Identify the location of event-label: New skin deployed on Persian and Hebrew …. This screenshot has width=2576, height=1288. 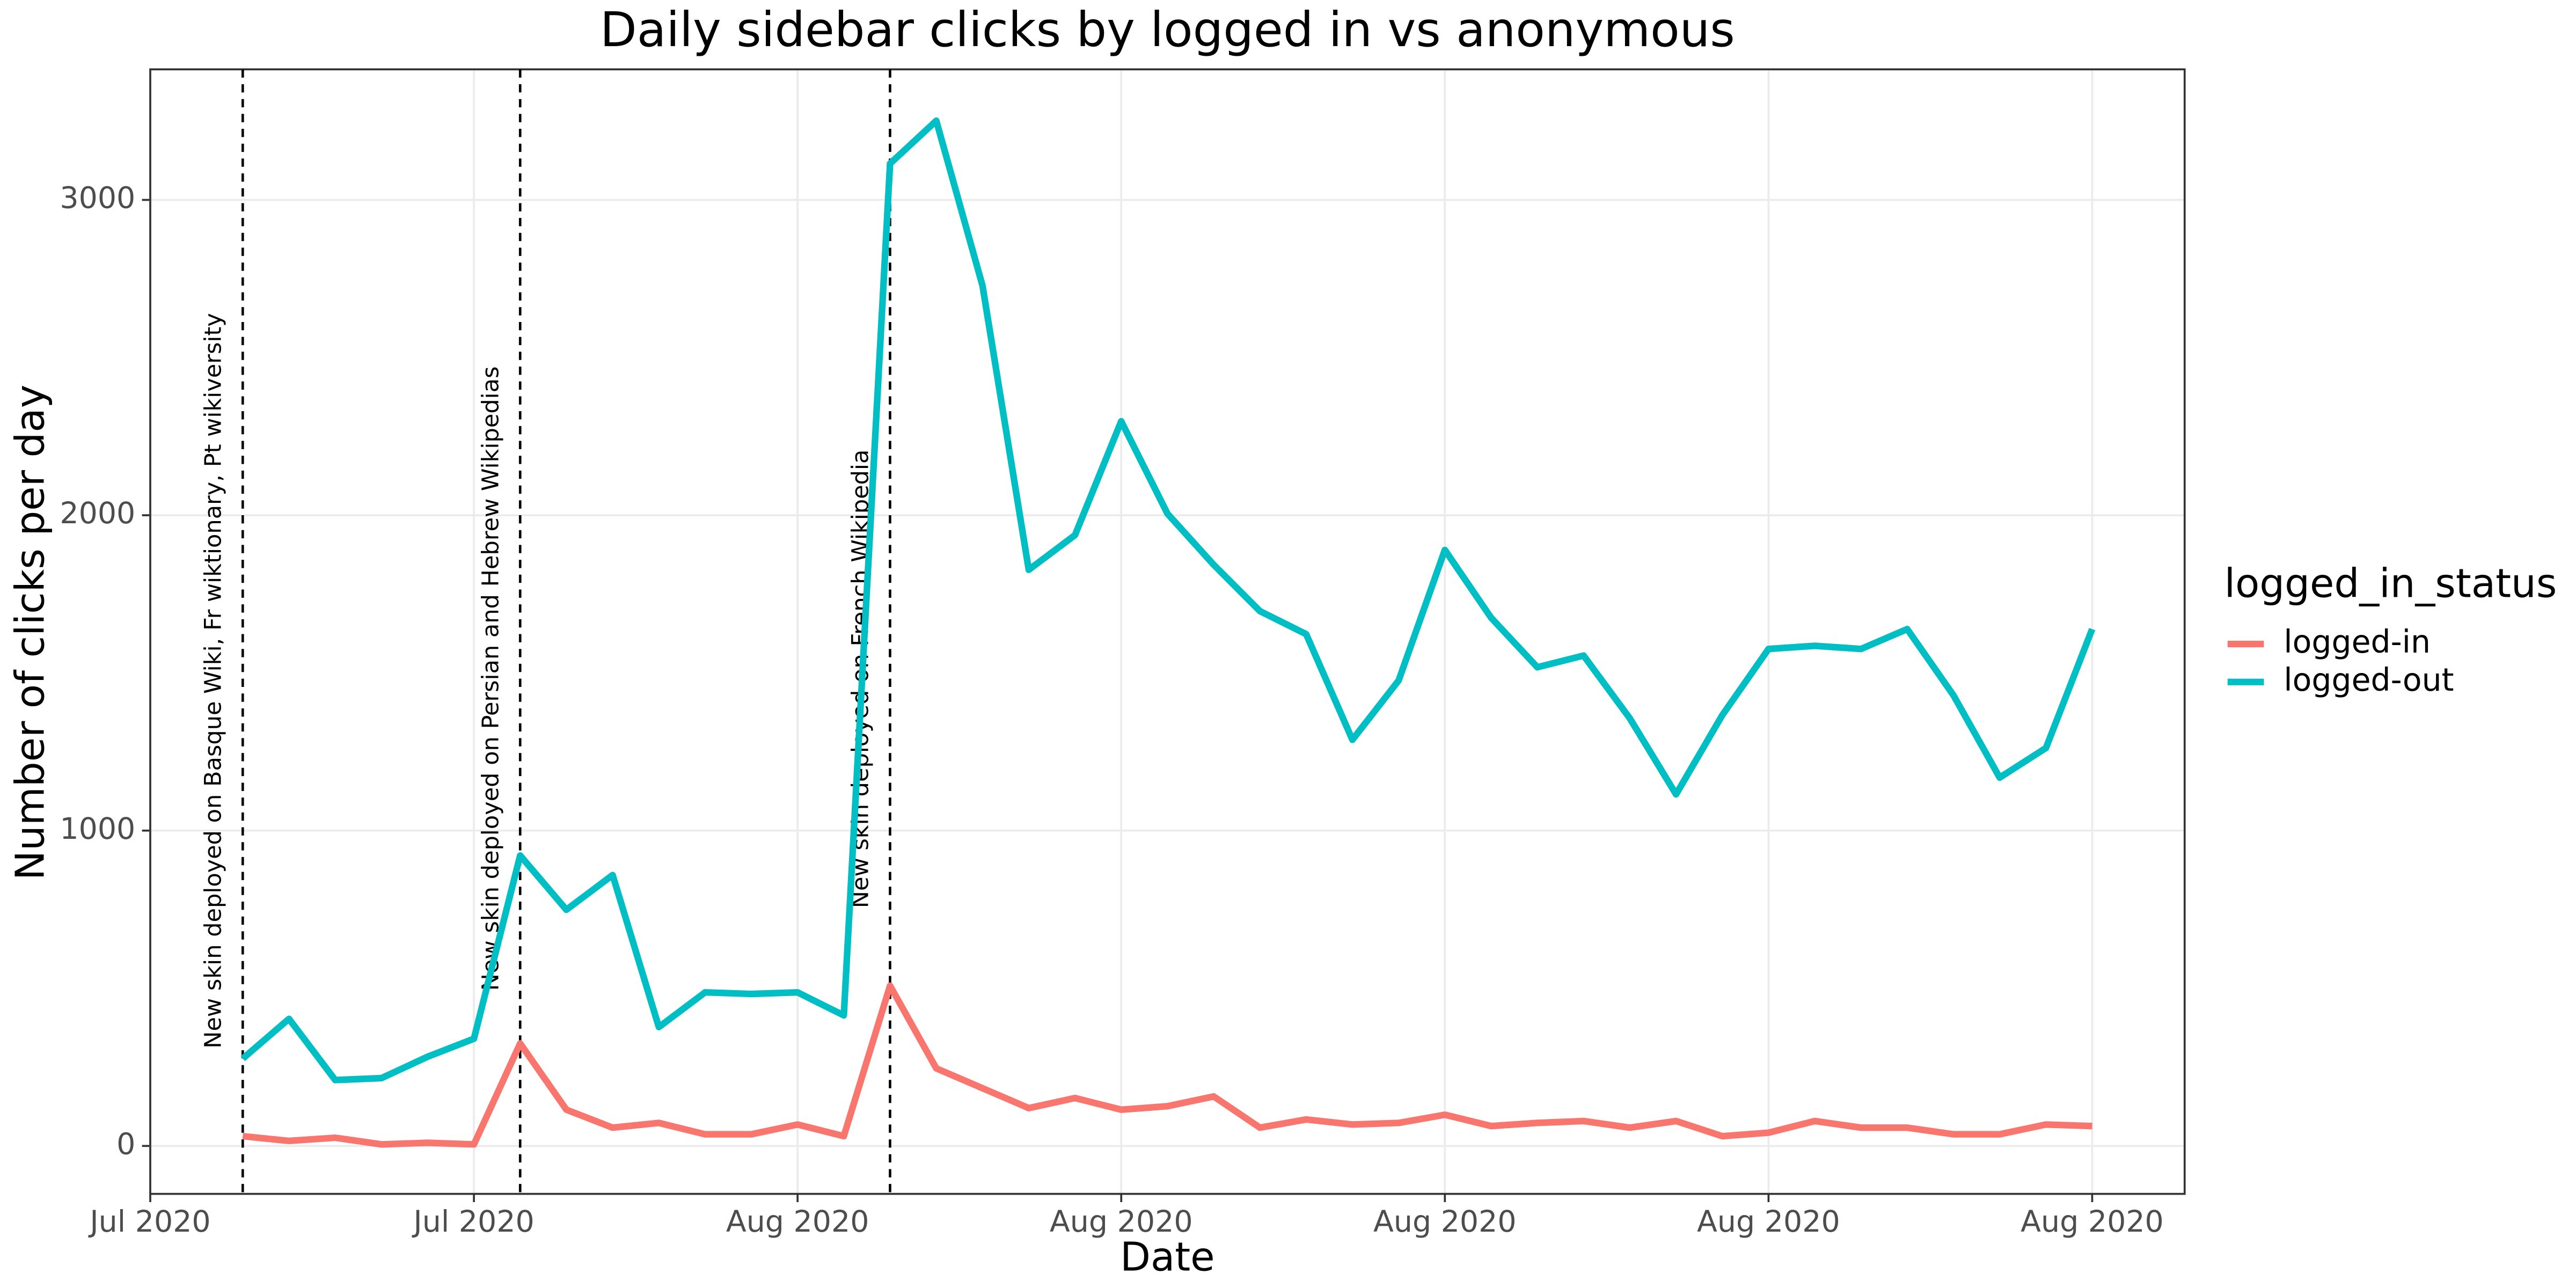
(490, 679).